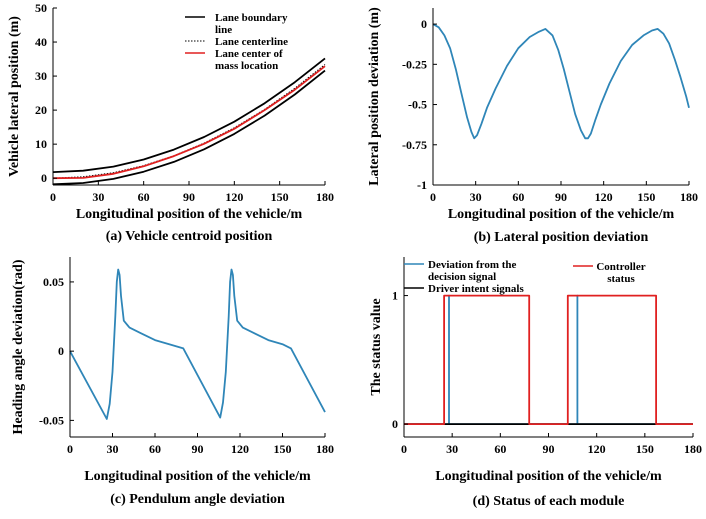  I want to click on legend-label: line, so click(223, 30).